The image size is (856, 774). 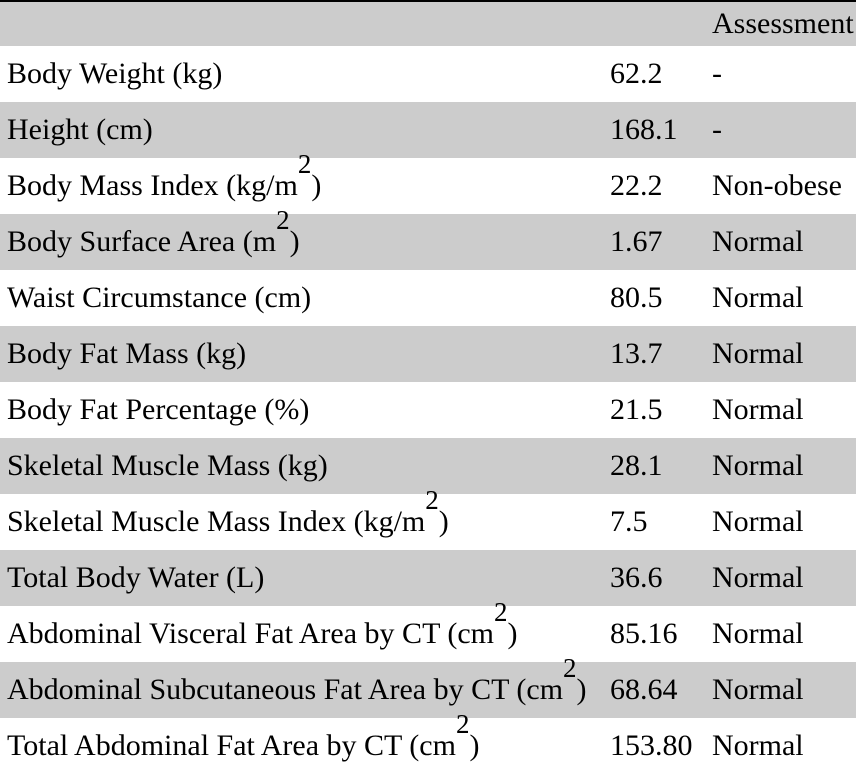 I want to click on metric-value: 28.1, so click(x=661, y=466).